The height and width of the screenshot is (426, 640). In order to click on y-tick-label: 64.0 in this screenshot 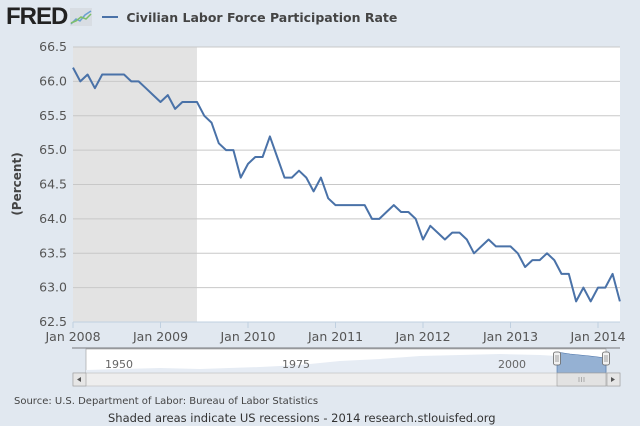, I will do `click(53, 218)`.